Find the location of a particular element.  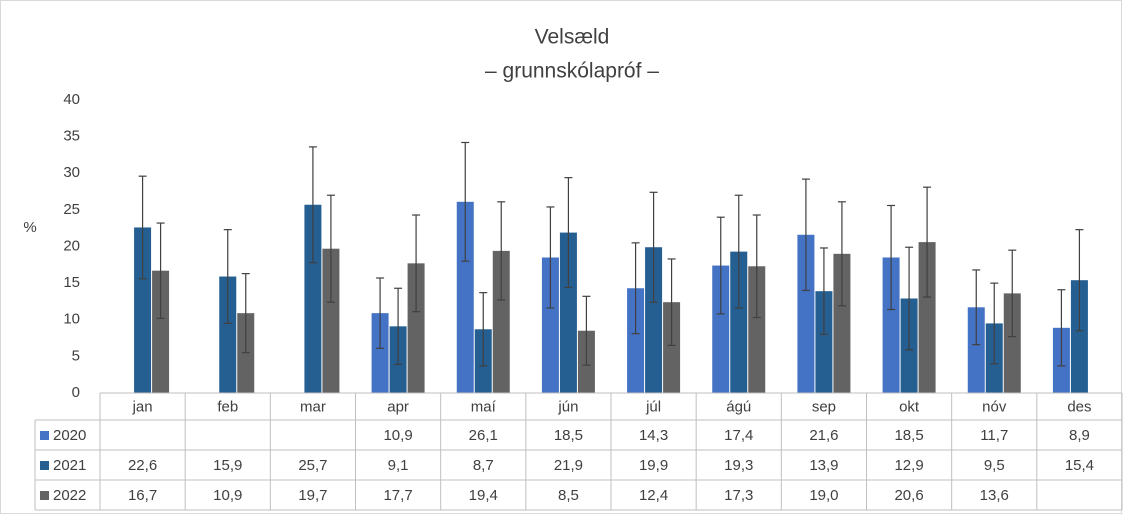

x-tick-label: sep is located at coordinates (824, 406).